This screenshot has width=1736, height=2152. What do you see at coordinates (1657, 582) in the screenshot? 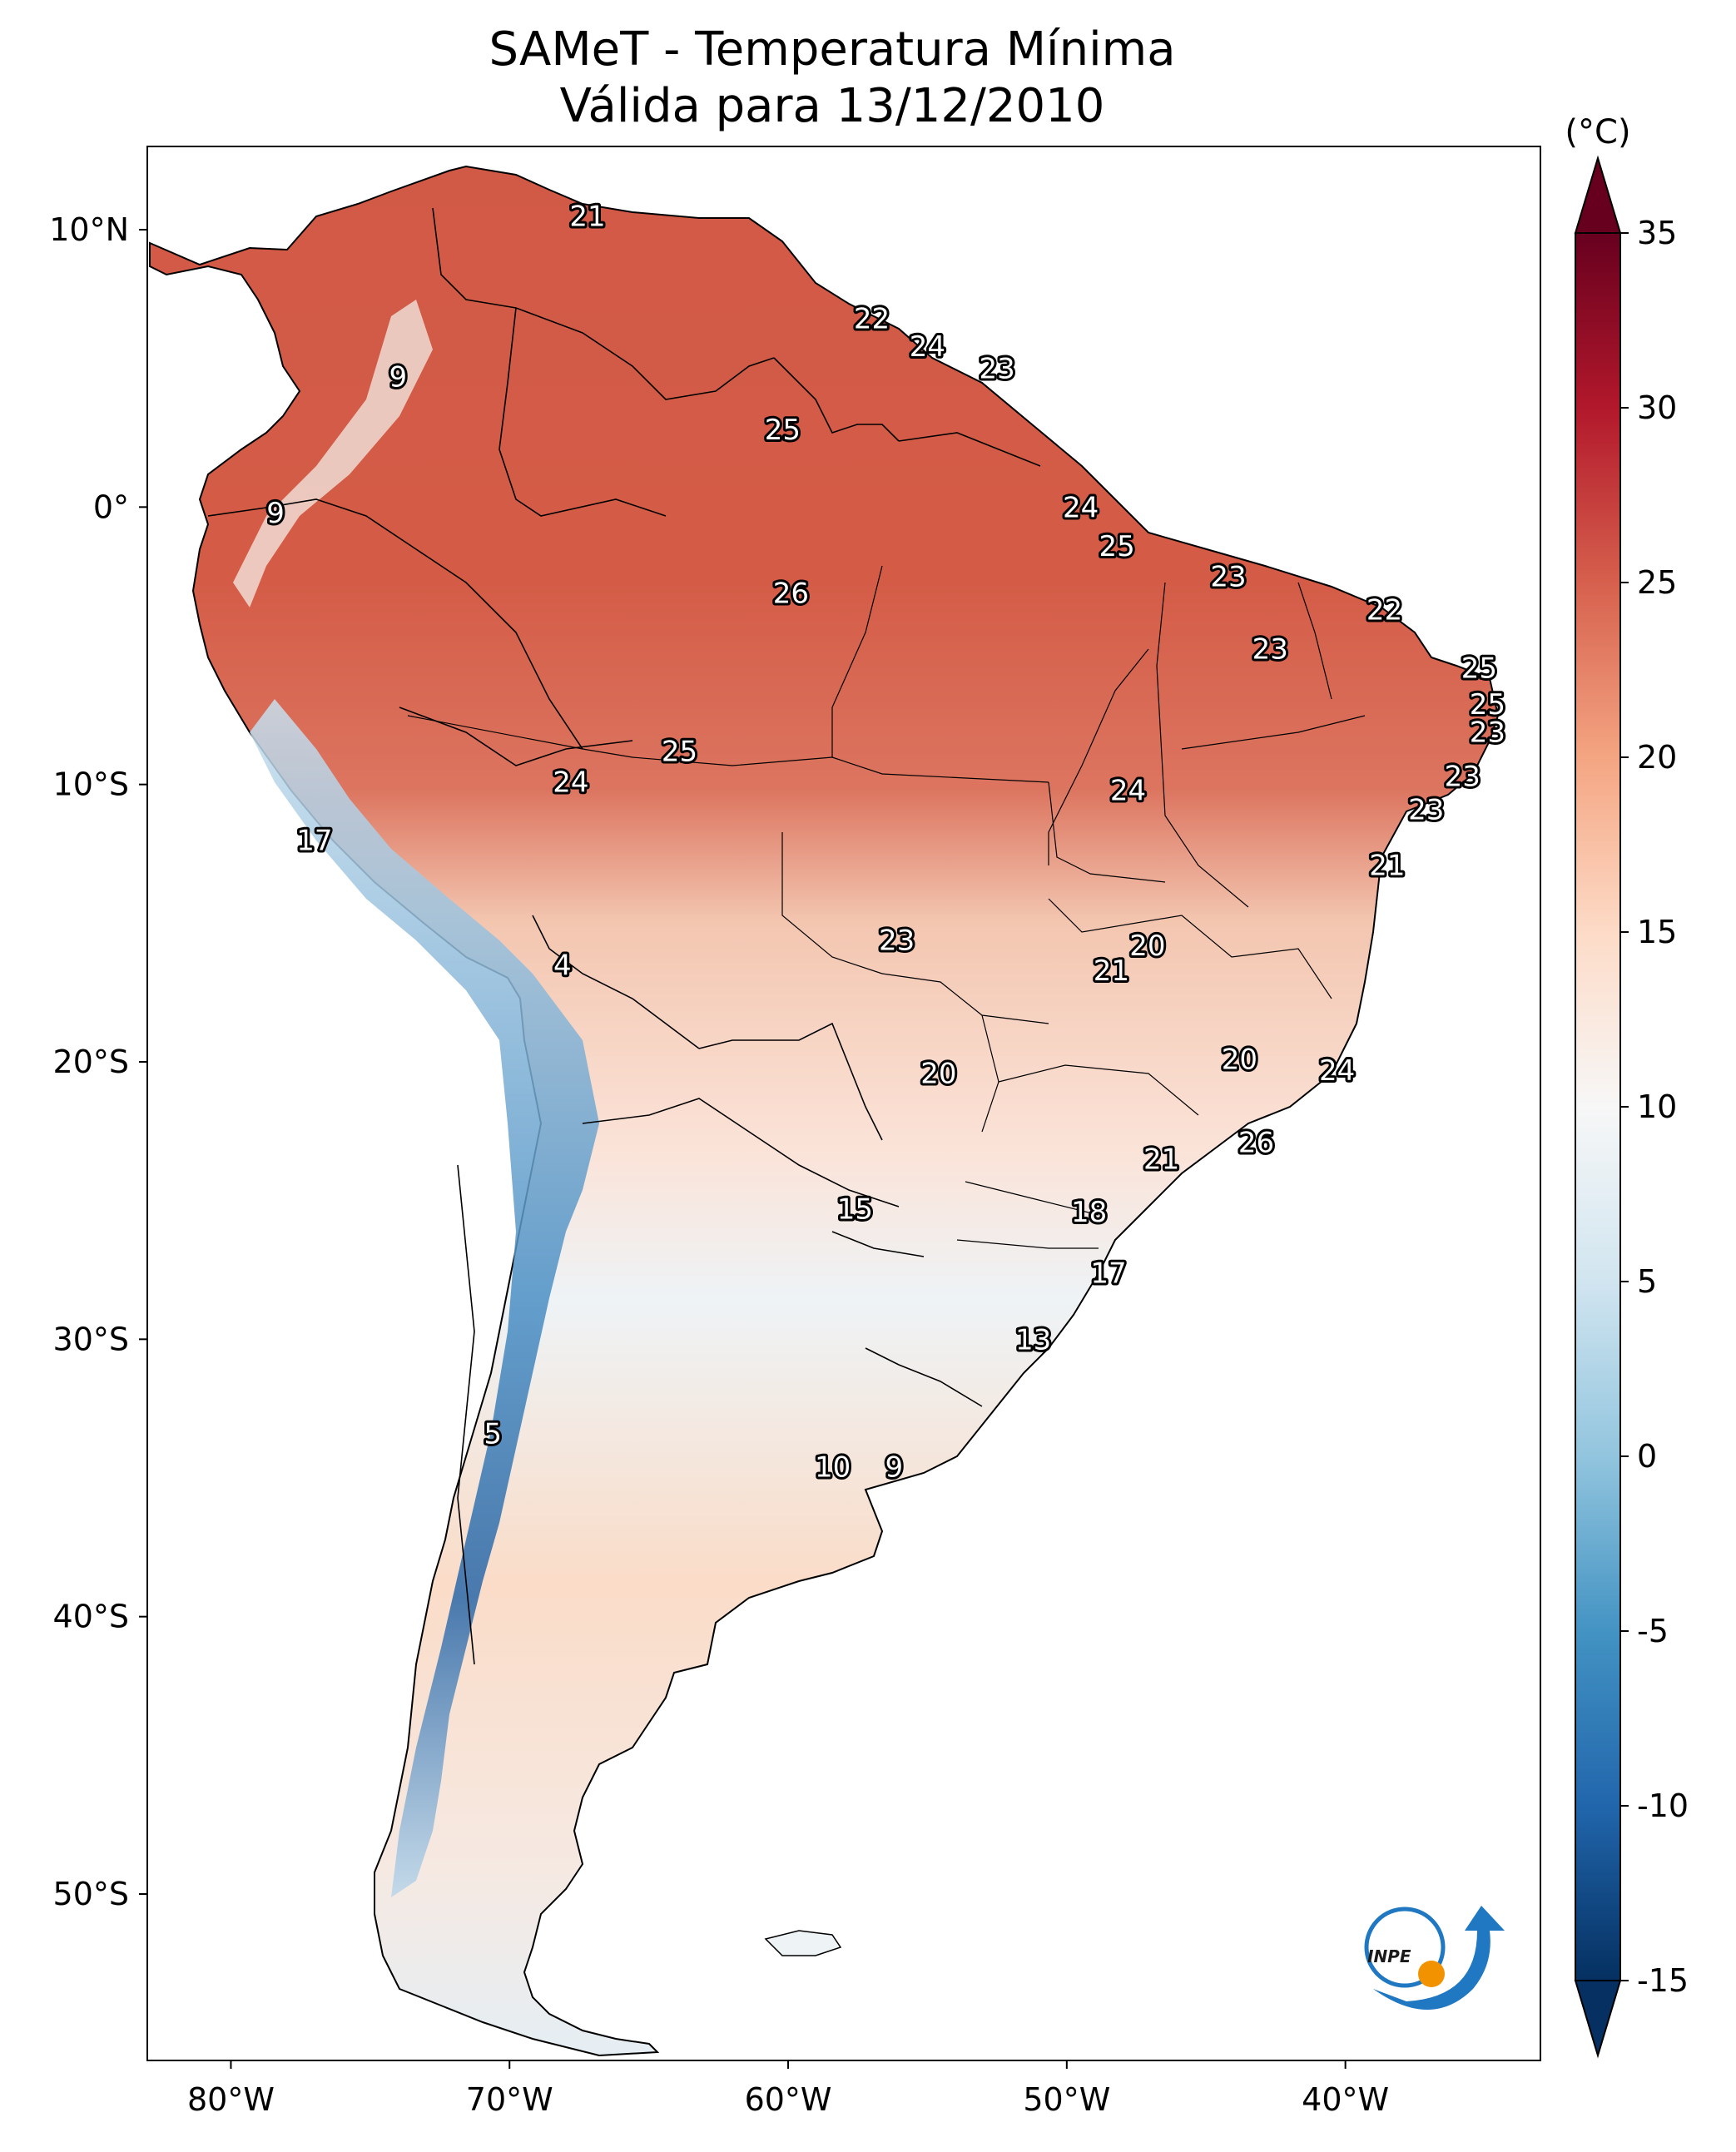
I see `colorbar-tick-label: 25` at bounding box center [1657, 582].